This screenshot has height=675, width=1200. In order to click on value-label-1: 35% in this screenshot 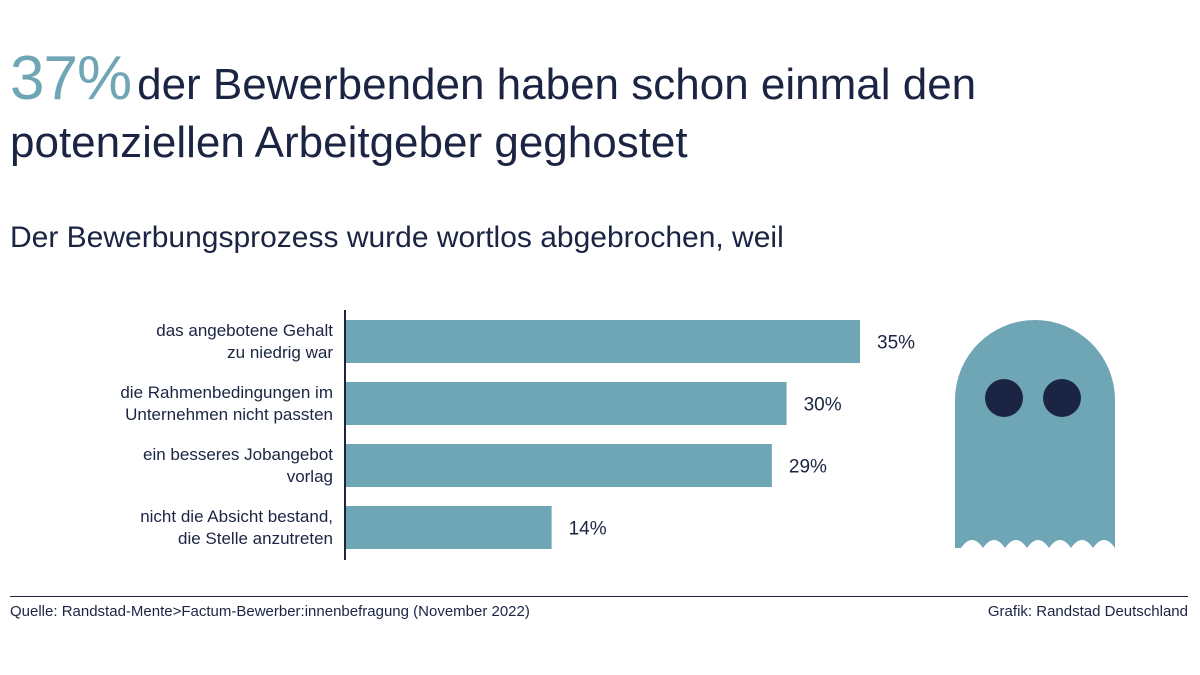, I will do `click(896, 343)`.